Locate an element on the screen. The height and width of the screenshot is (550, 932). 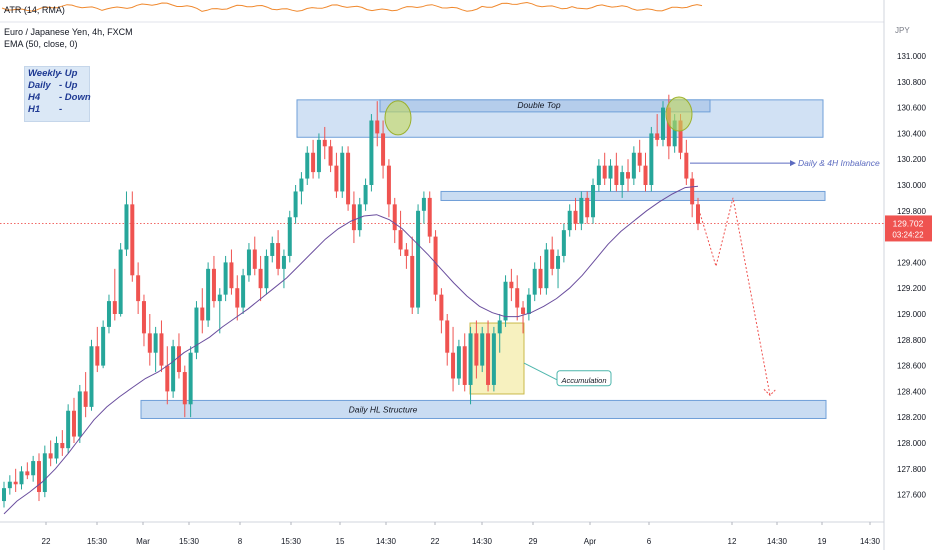
accumulation-label: Accumulation is located at coordinates (583, 380).